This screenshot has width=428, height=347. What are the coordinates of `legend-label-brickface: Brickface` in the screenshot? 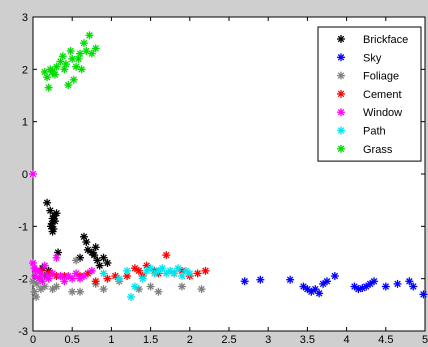 It's located at (385, 40).